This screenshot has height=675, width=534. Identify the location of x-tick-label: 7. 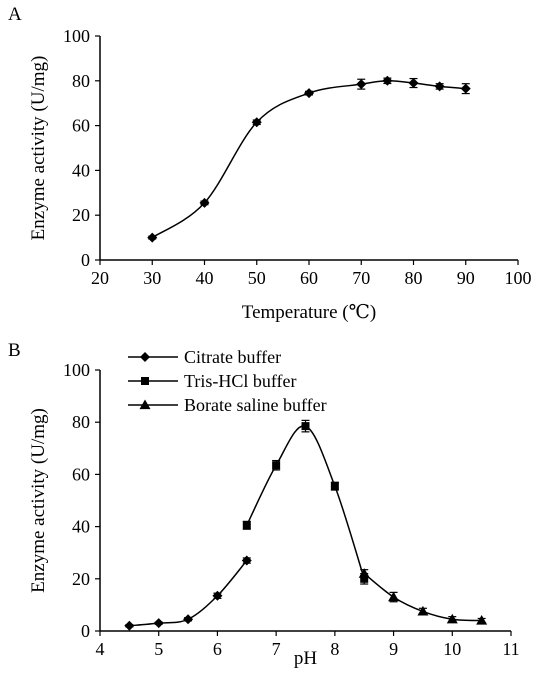
(276, 649).